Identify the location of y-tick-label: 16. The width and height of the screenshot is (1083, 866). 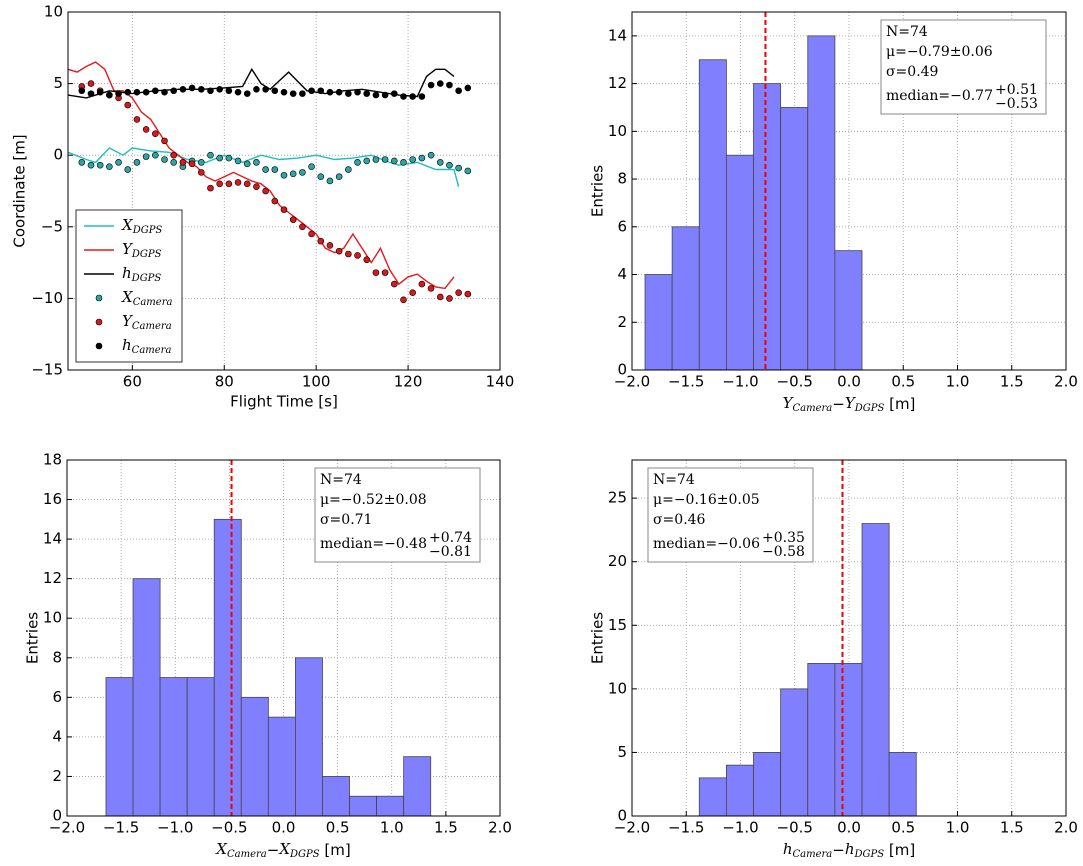
(52, 499).